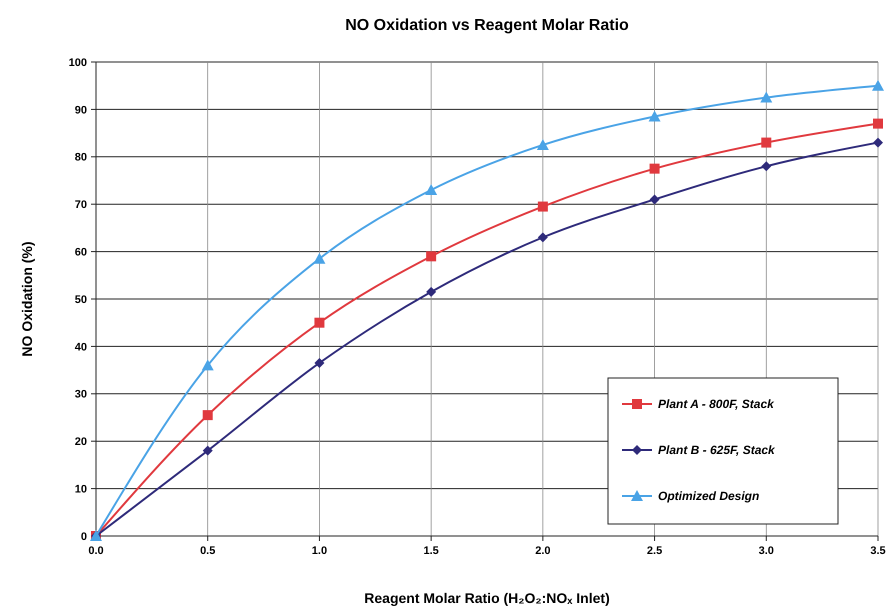 This screenshot has height=613, width=889. What do you see at coordinates (878, 551) in the screenshot?
I see `x-tick-label: 3.5` at bounding box center [878, 551].